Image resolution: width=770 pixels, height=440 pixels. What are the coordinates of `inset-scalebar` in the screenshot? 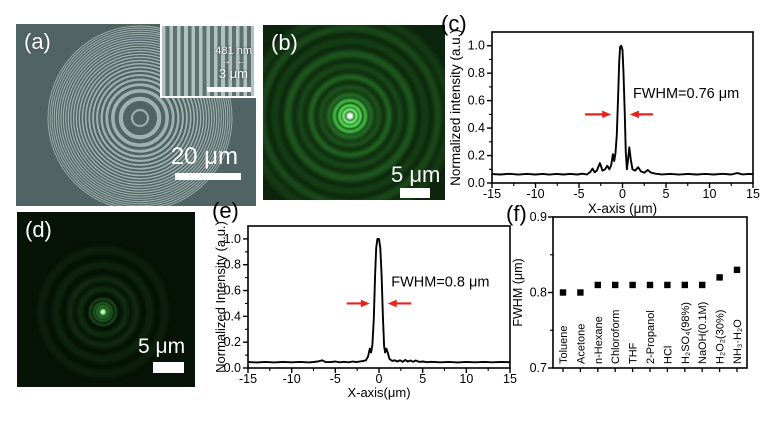 It's located at (229, 89).